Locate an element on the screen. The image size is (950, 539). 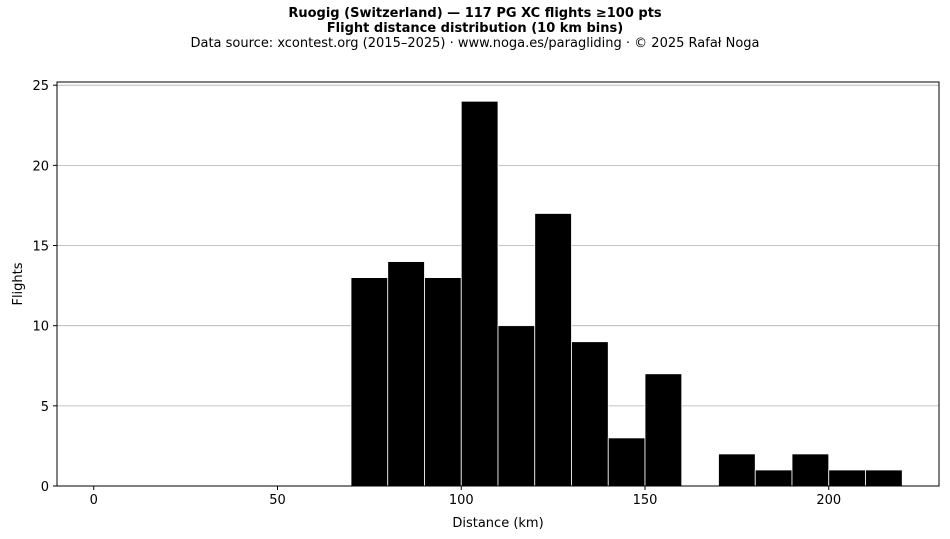
x-tick-label: 0 is located at coordinates (94, 500).